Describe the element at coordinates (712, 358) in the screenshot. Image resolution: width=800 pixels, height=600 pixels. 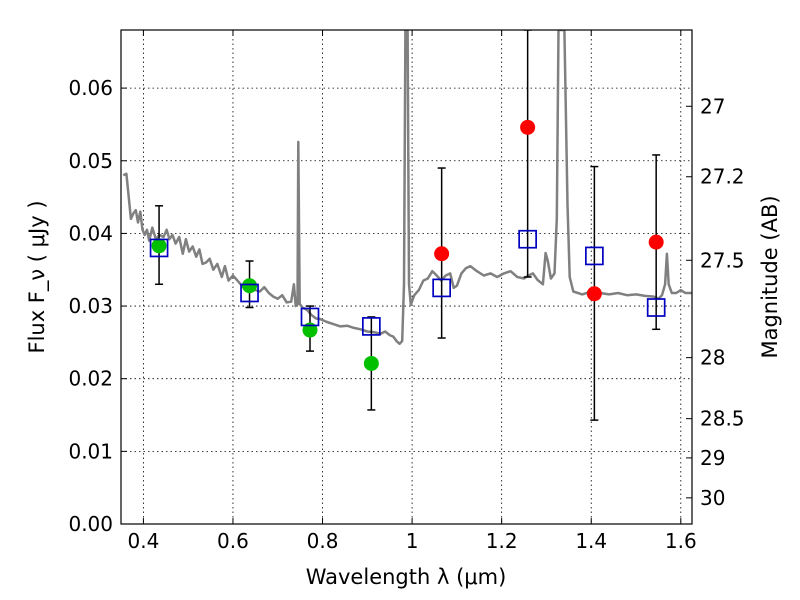
I see `y2-tick-label: 28` at that location.